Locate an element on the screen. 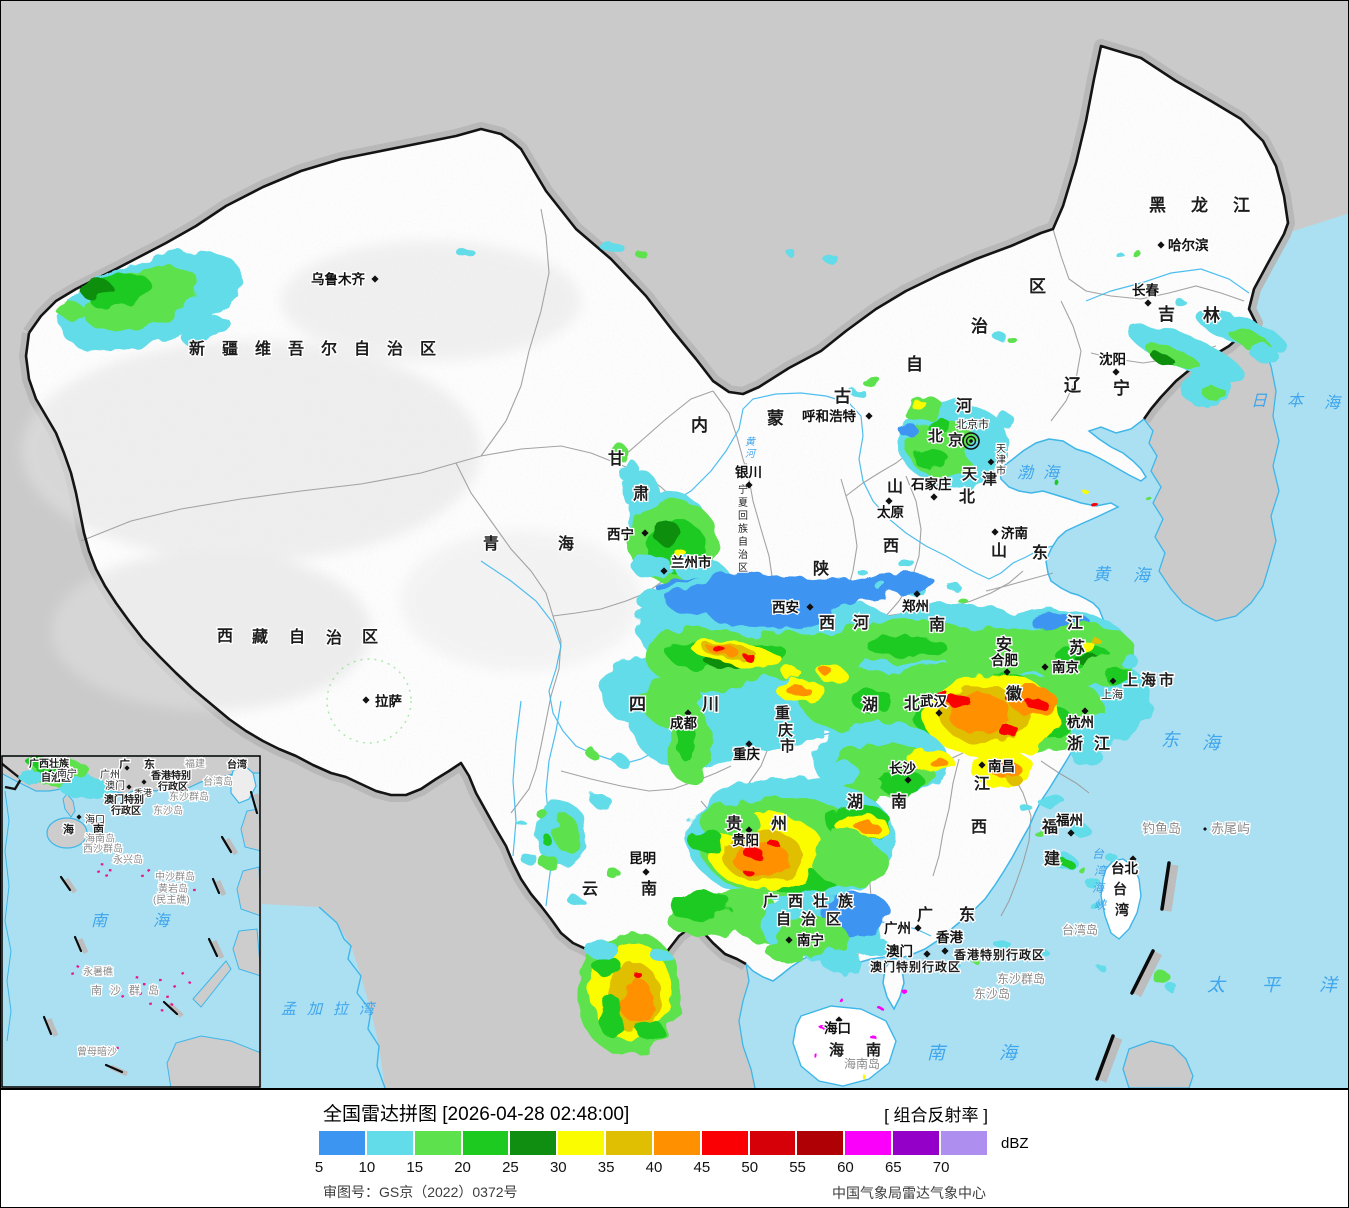 The width and height of the screenshot is (1349, 1208). inset-palawan is located at coordinates (212, 984).